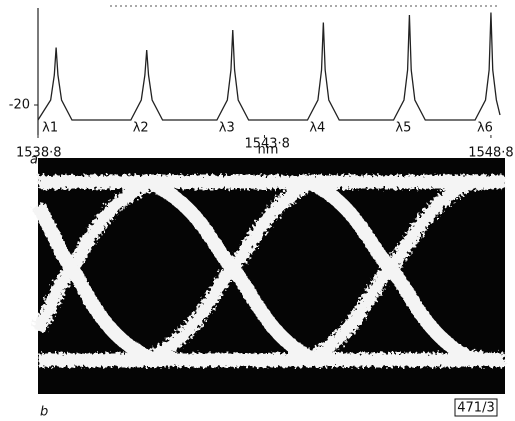 This screenshot has width=515, height=421. I want to click on peak-label: λ2, so click(141, 128).